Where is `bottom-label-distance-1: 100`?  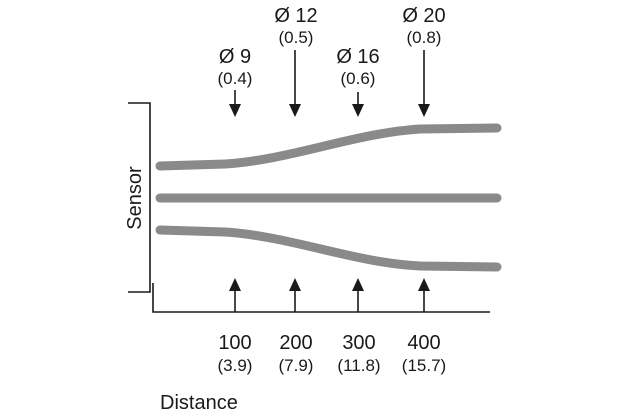
bottom-label-distance-1: 100 is located at coordinates (234, 343).